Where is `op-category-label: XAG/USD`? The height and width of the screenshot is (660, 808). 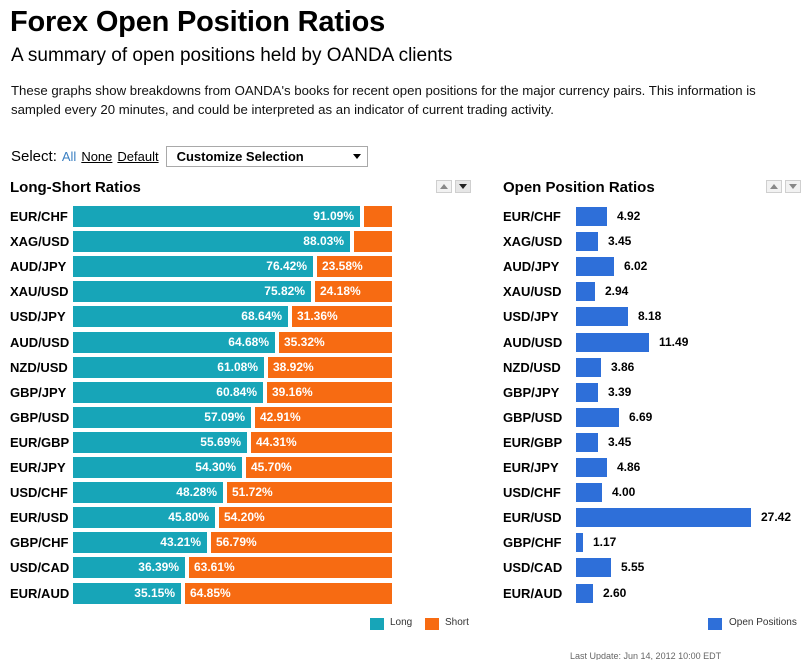
op-category-label: XAG/USD is located at coordinates (533, 242).